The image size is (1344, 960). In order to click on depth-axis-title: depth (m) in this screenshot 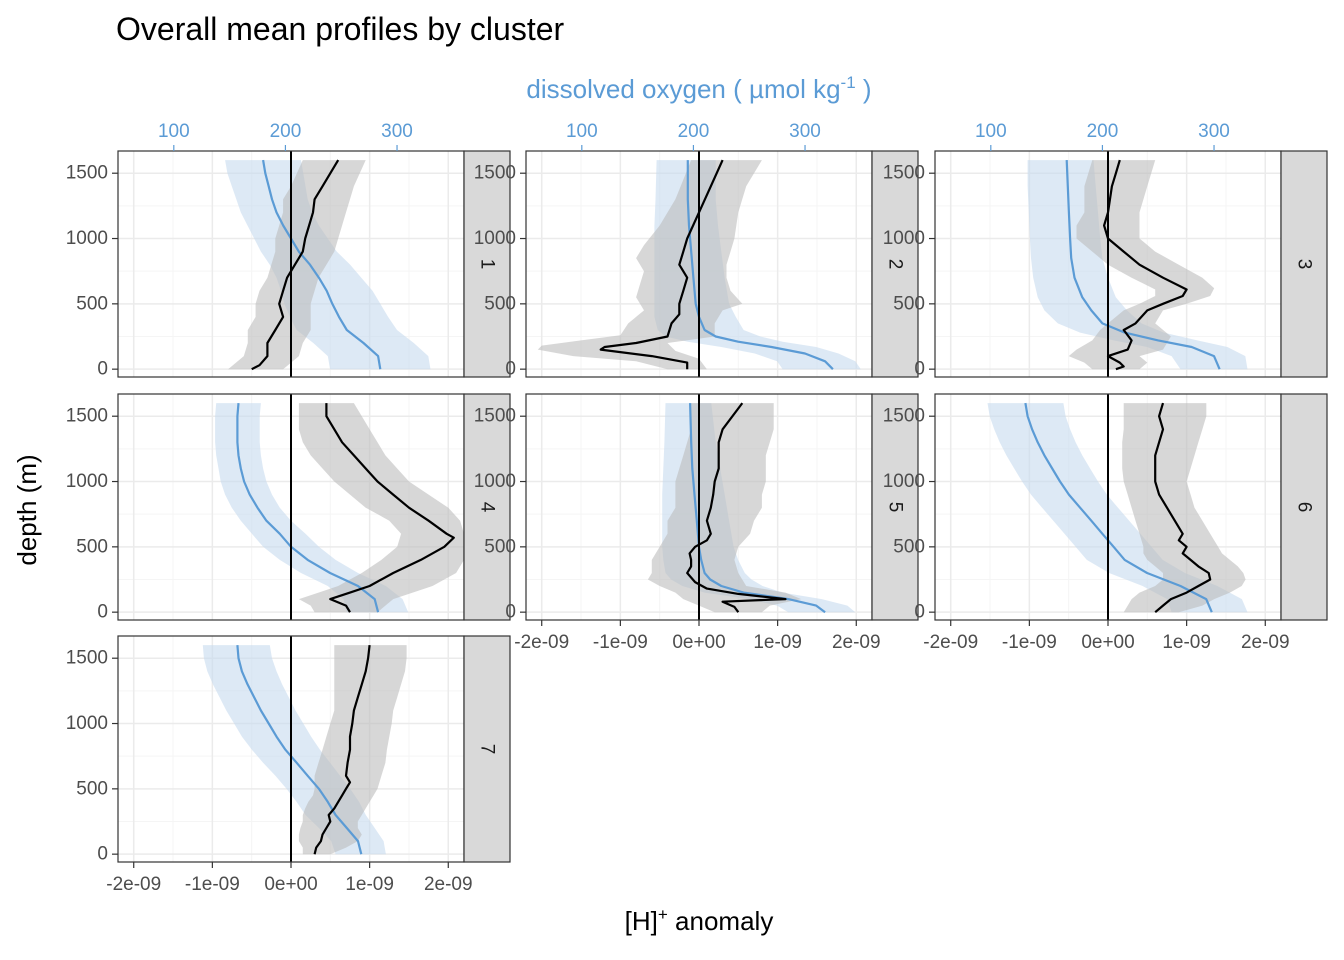, I will do `click(27, 509)`.